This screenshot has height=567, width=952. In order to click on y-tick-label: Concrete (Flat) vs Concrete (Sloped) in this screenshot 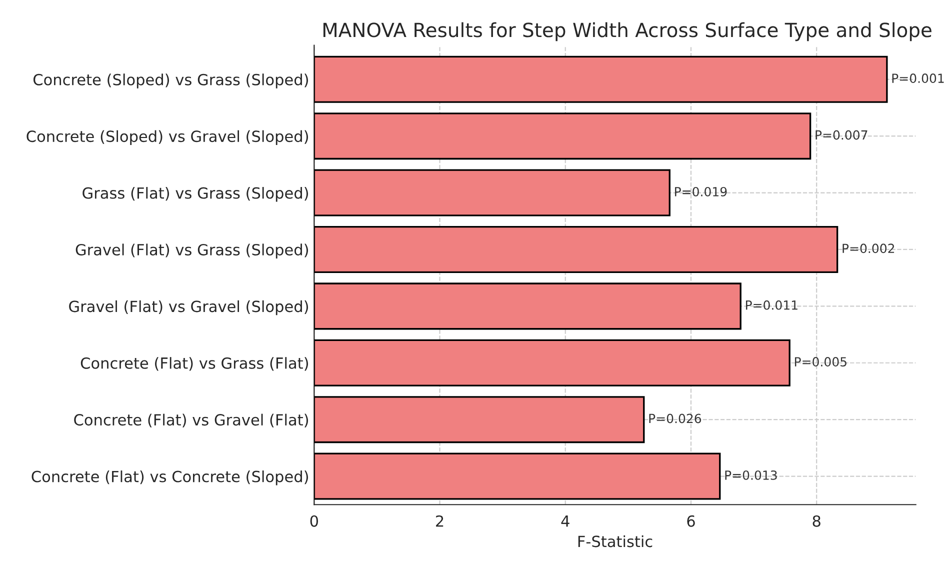, I will do `click(170, 478)`.